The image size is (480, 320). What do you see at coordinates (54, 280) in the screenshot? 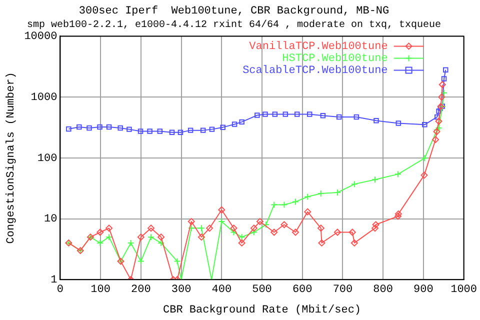
I see `y-tick-label: 1` at bounding box center [54, 280].